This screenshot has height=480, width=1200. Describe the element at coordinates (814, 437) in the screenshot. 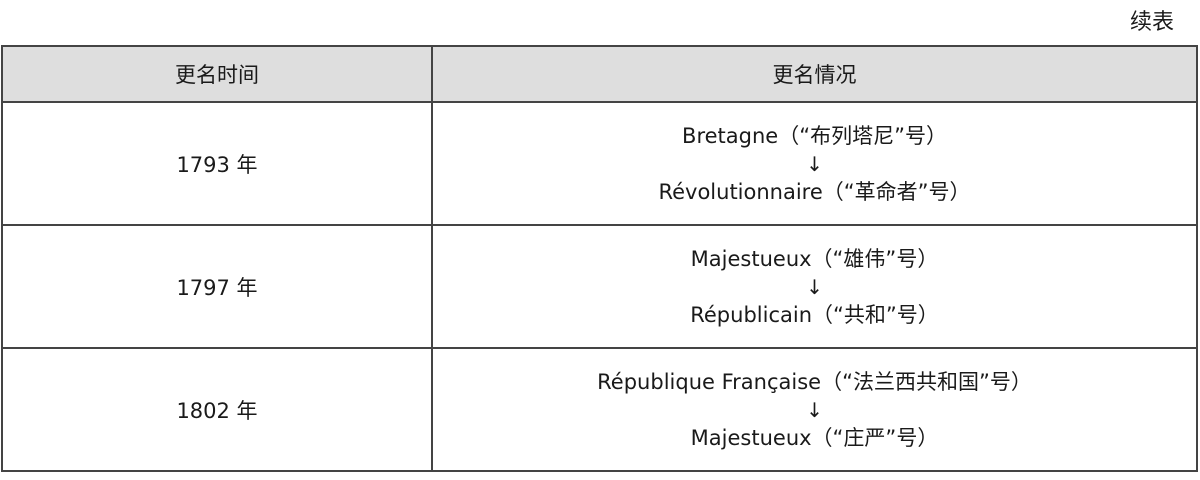

I see `new-name: Majestueux（“庄严”号）` at that location.